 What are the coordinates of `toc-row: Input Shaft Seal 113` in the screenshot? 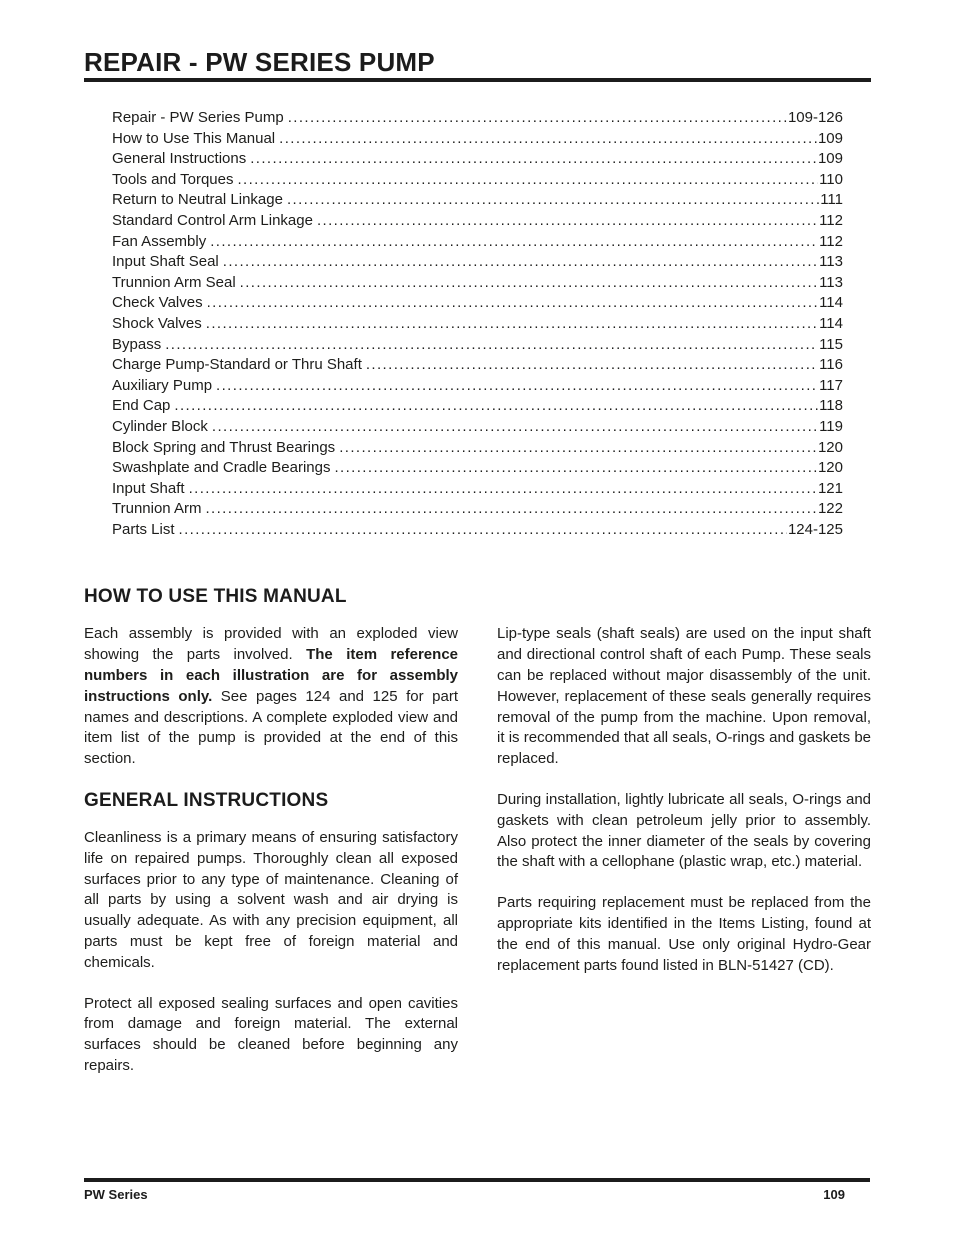 It's located at (477, 262).